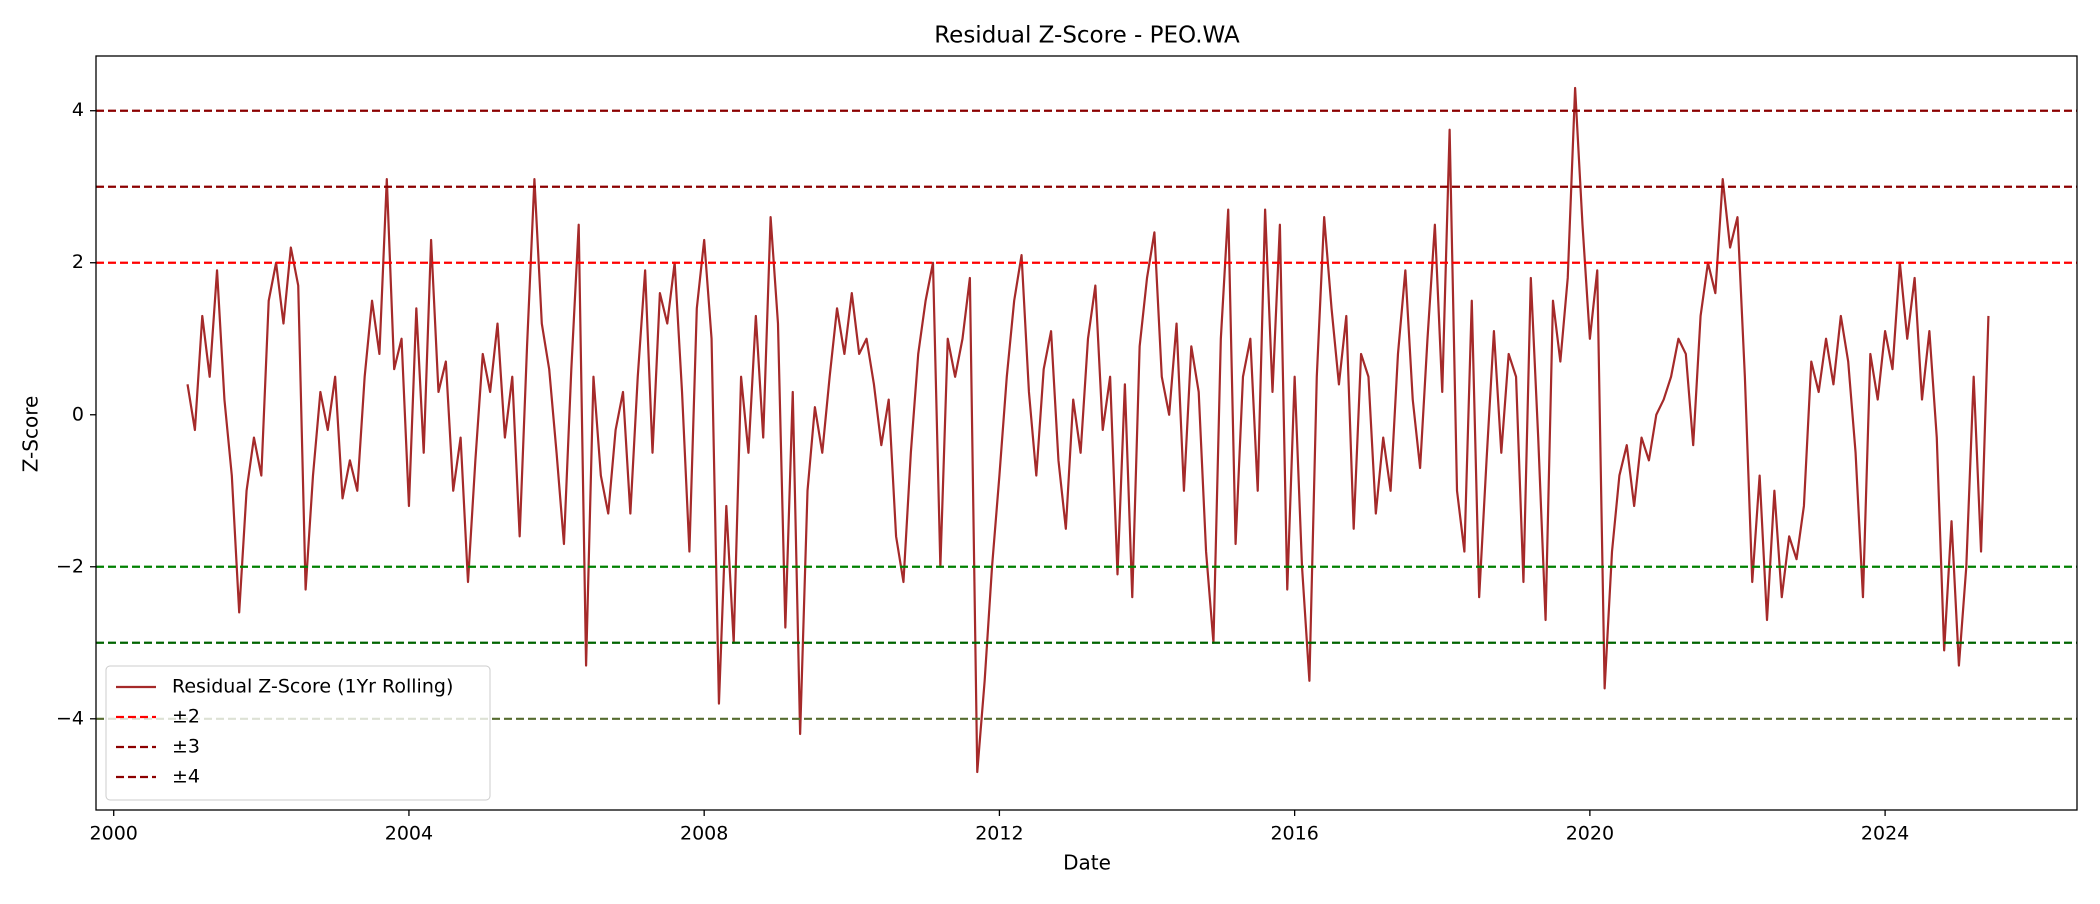 The image size is (2100, 904). What do you see at coordinates (704, 834) in the screenshot?
I see `x-tick-label: 2008` at bounding box center [704, 834].